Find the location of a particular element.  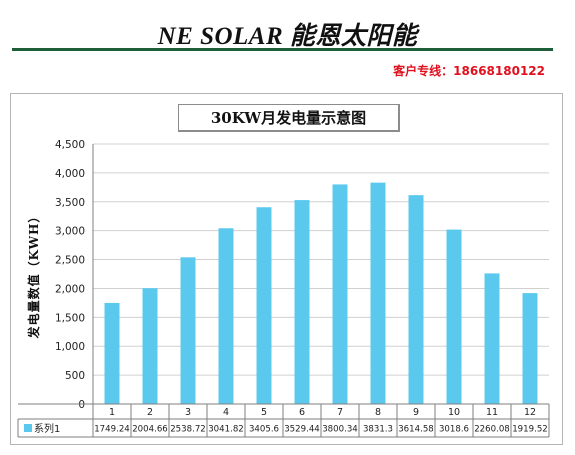

data-label: 3041.82 is located at coordinates (226, 430).